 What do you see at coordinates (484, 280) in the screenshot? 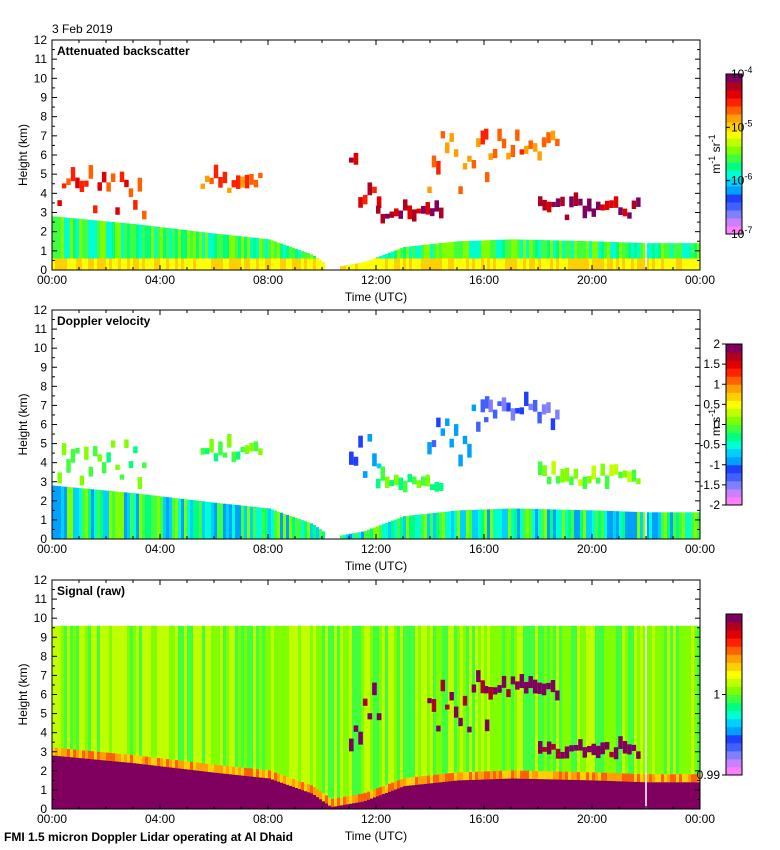
I see `panel1-x-tick-label: 16:00` at bounding box center [484, 280].